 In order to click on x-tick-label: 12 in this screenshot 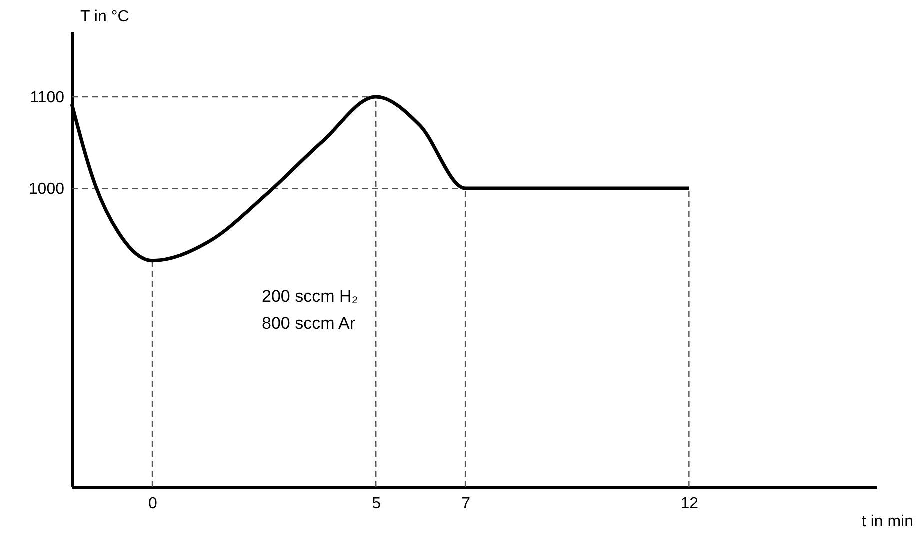, I will do `click(689, 504)`.